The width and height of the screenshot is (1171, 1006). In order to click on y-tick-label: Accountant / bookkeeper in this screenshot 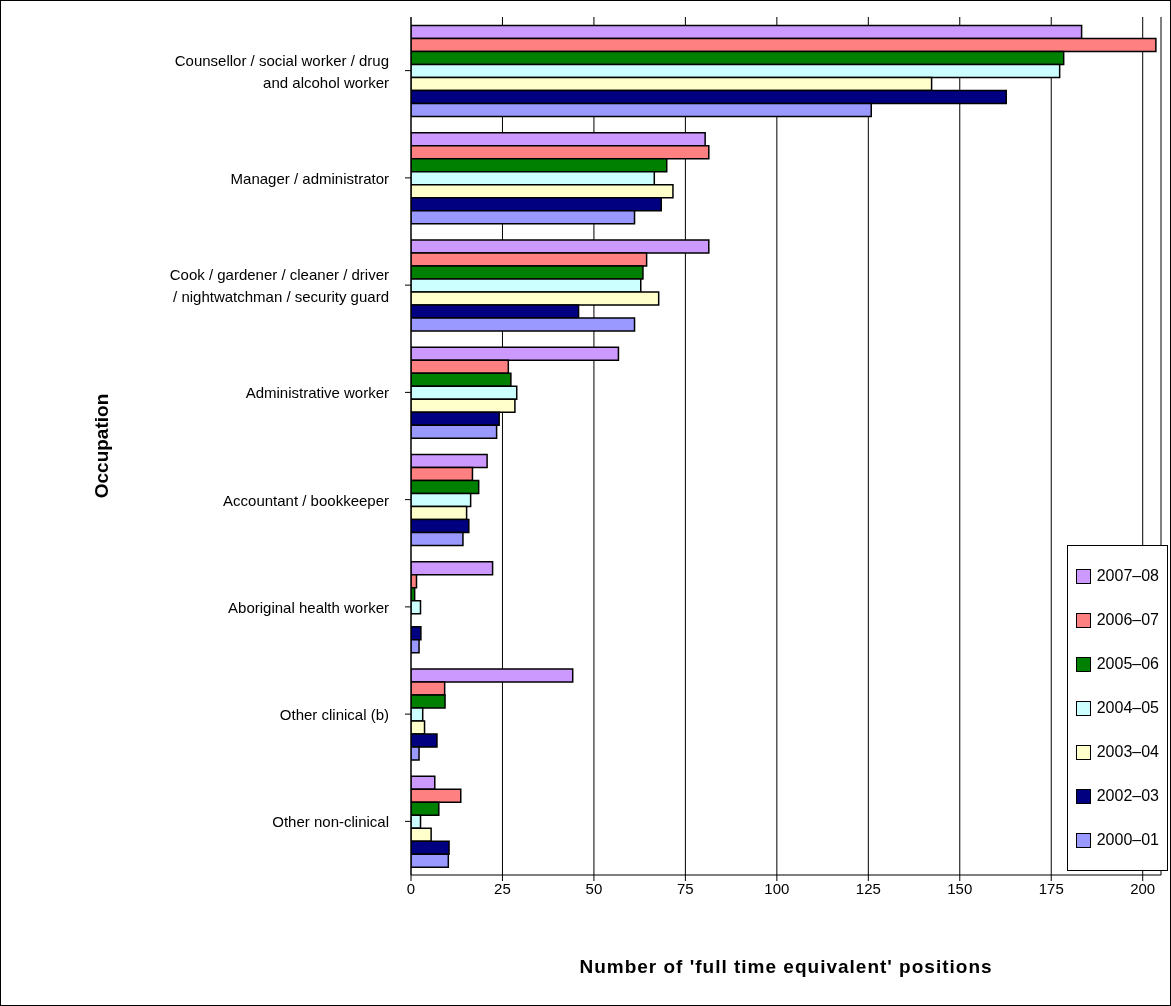, I will do `click(306, 500)`.